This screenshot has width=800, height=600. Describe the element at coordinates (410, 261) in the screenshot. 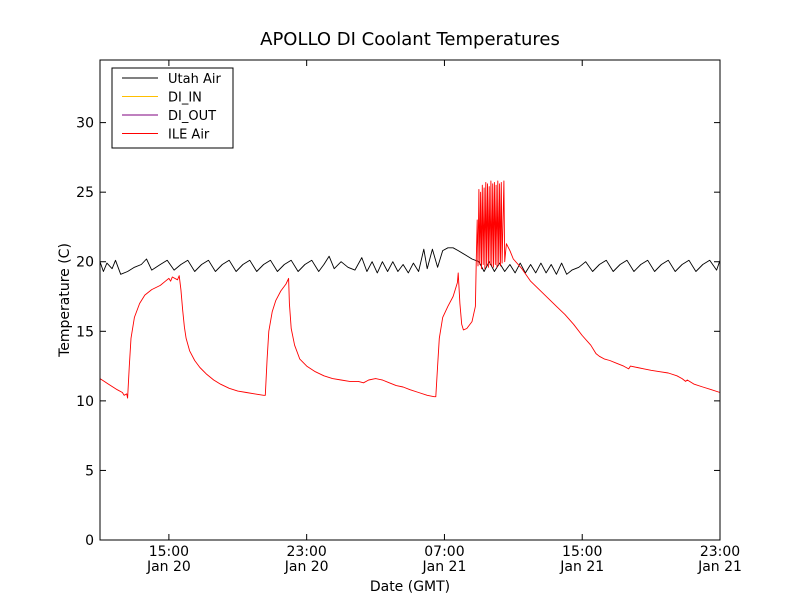

I see `series-line-utah-air` at that location.